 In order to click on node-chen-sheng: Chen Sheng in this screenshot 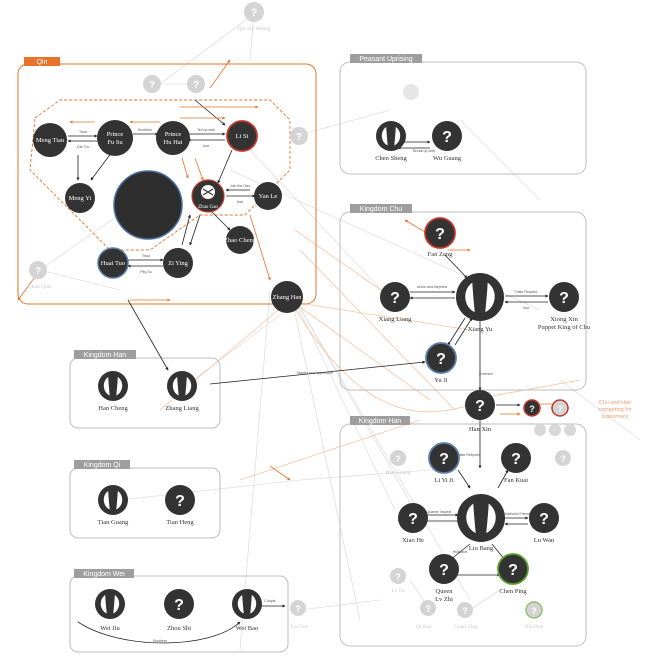, I will do `click(391, 141)`.